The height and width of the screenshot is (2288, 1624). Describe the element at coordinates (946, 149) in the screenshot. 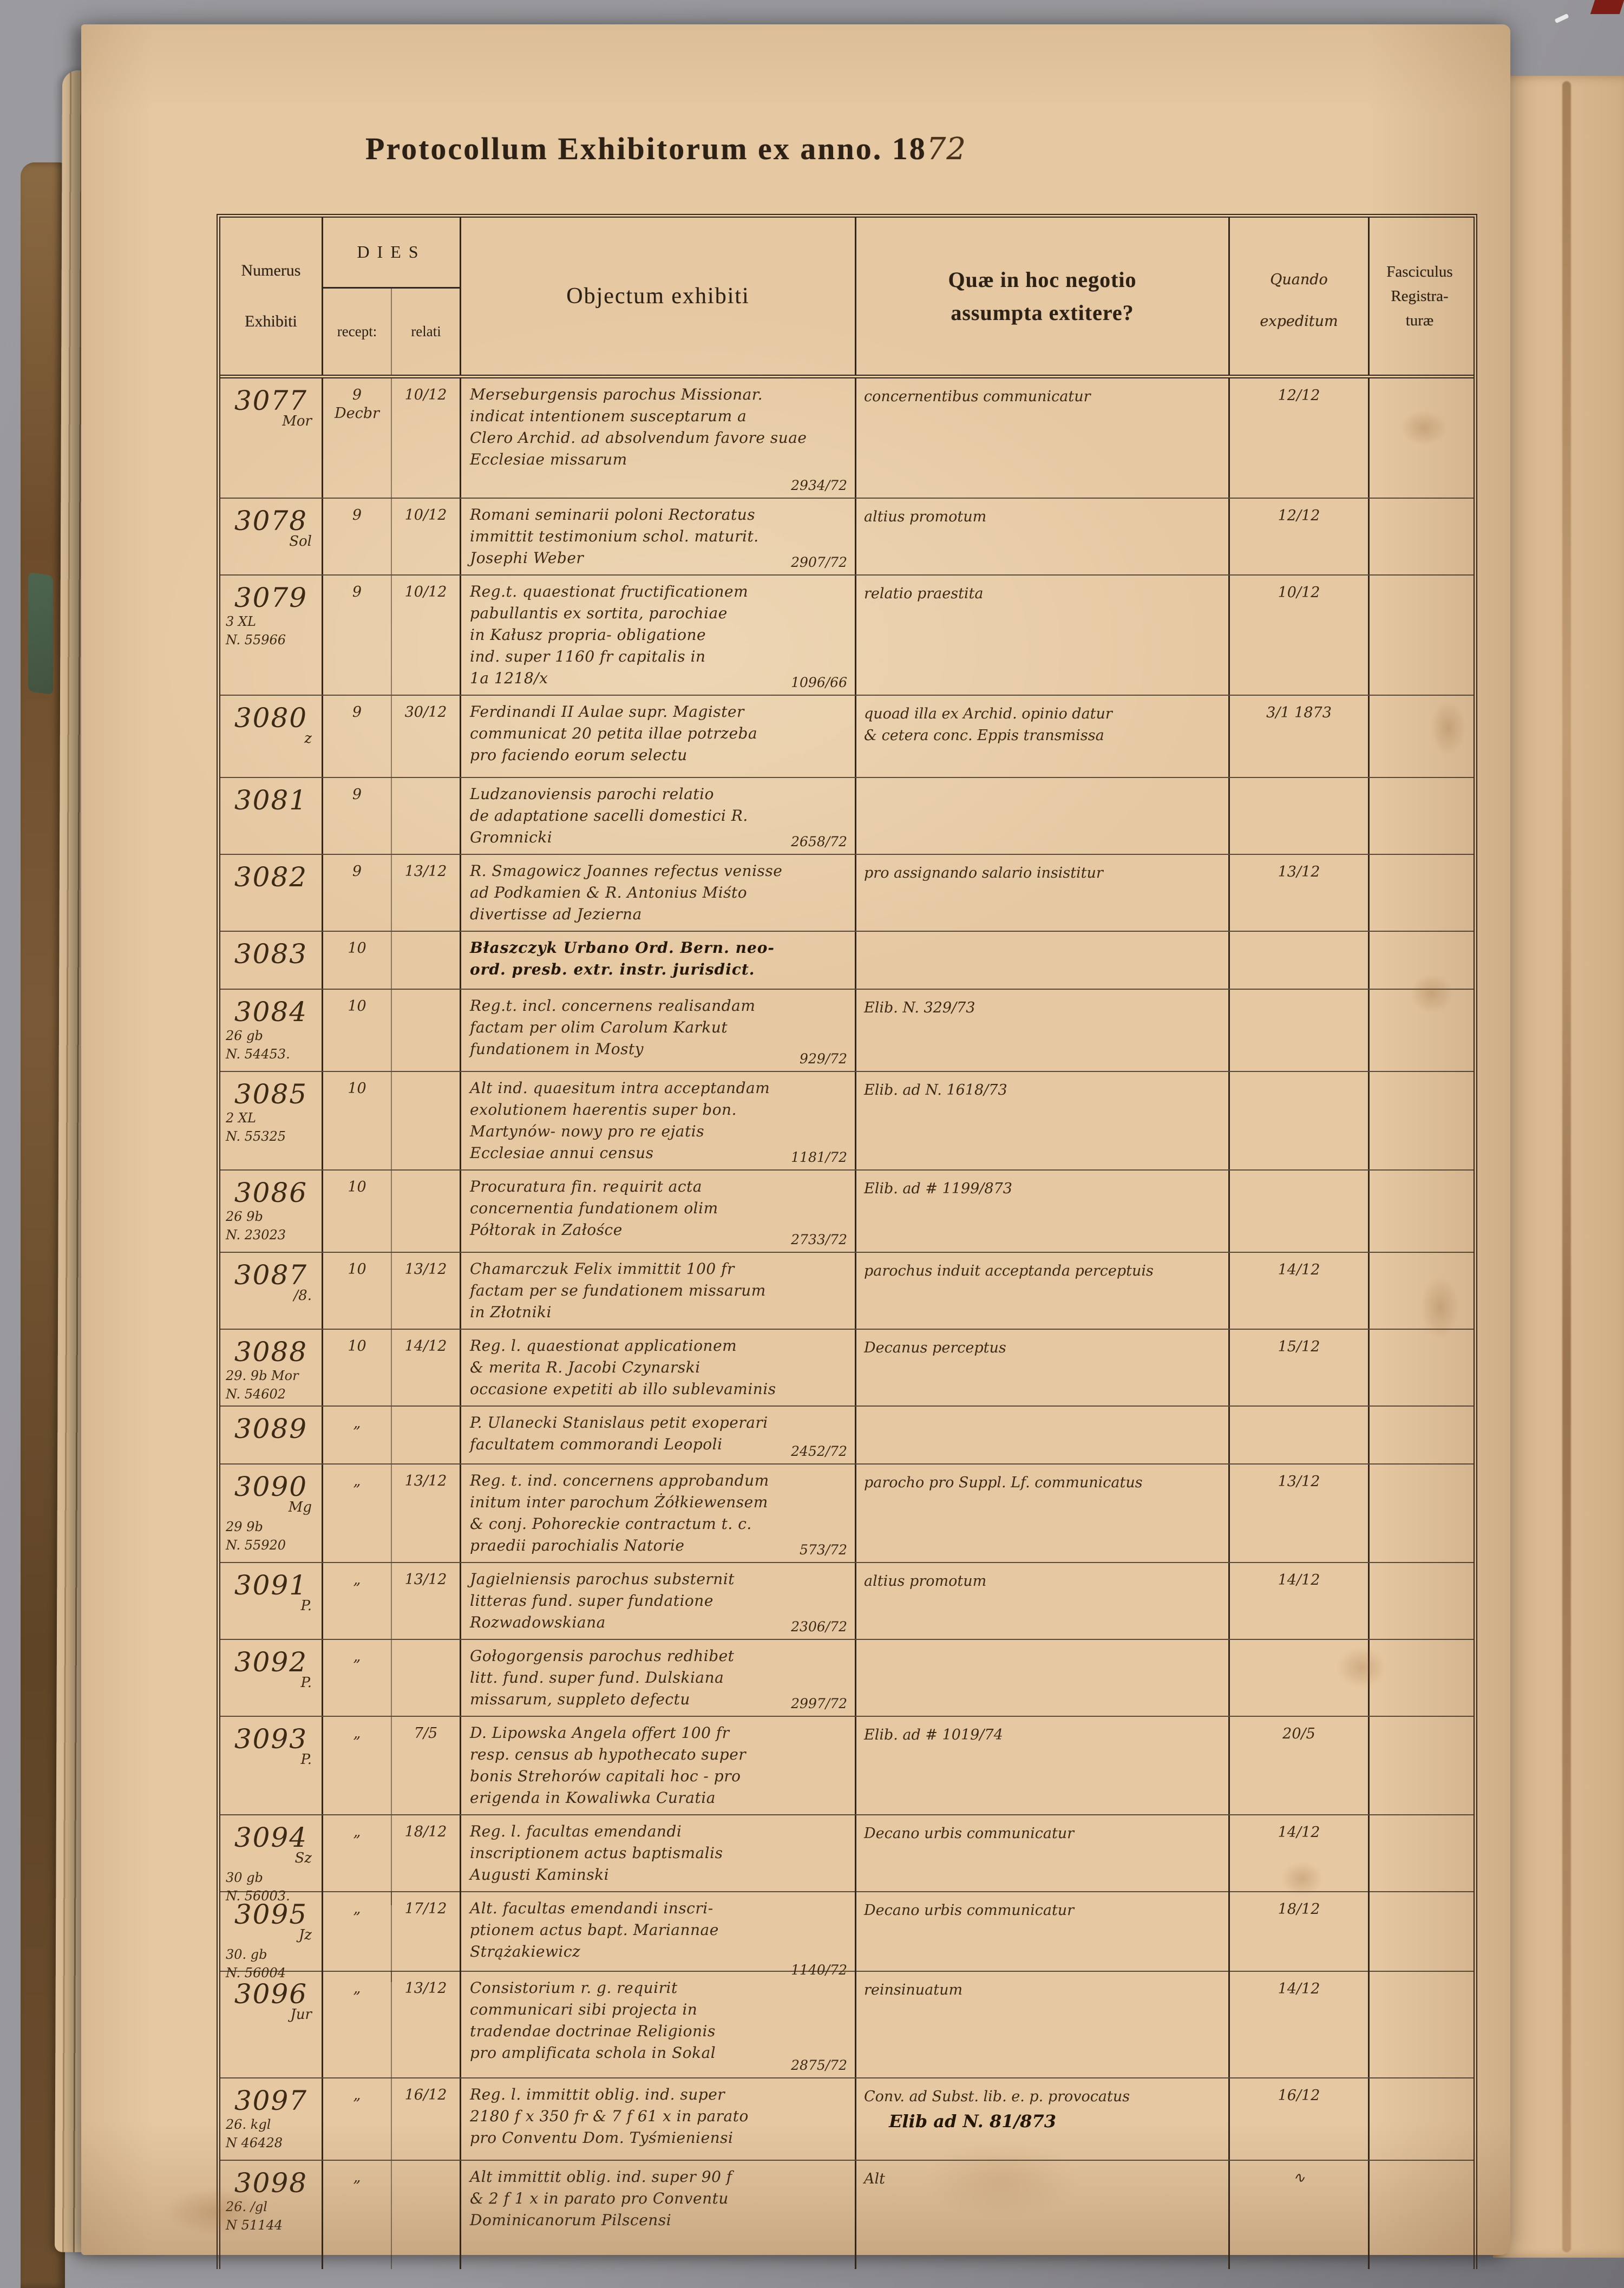

I see `page-title-handwritten-year: 72` at that location.